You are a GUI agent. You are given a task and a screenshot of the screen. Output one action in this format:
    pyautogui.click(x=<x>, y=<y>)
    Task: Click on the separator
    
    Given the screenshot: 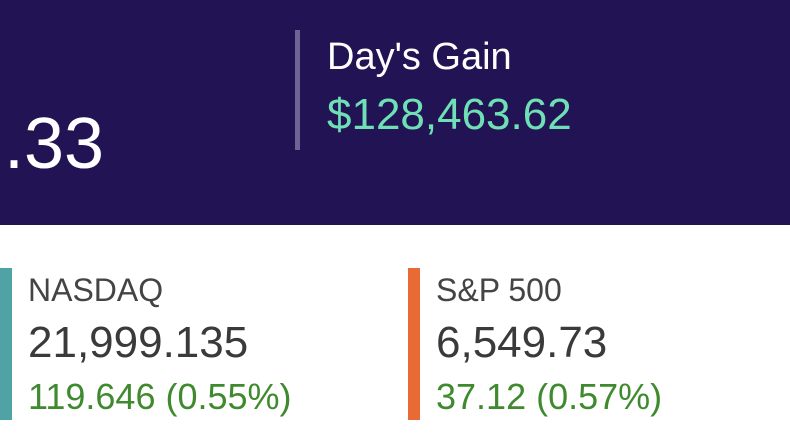 What is the action you would take?
    pyautogui.click(x=297, y=90)
    